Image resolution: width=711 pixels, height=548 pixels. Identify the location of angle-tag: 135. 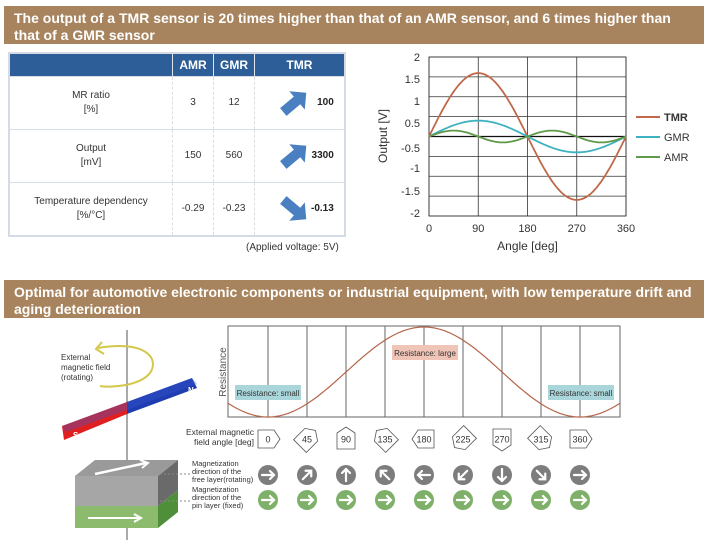
(386, 440).